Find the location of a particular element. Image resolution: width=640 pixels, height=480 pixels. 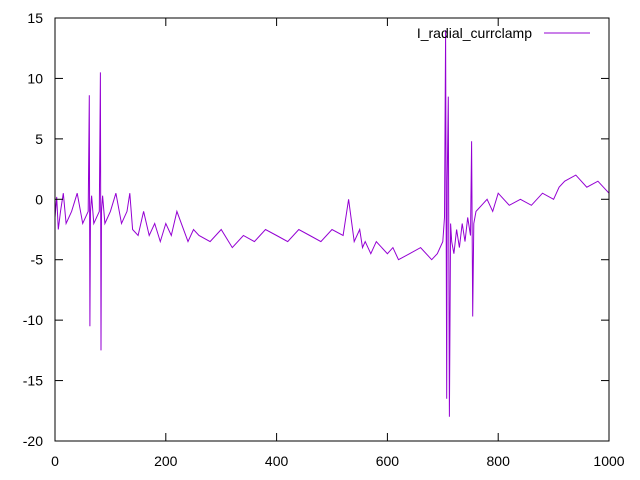

x-tick-label: 400 is located at coordinates (277, 461).